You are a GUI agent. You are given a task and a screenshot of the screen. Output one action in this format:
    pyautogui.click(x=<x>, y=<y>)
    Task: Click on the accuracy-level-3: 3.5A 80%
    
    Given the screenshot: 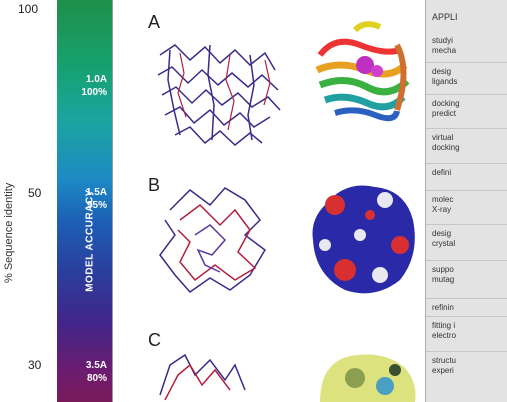 What is the action you would take?
    pyautogui.click(x=82, y=372)
    